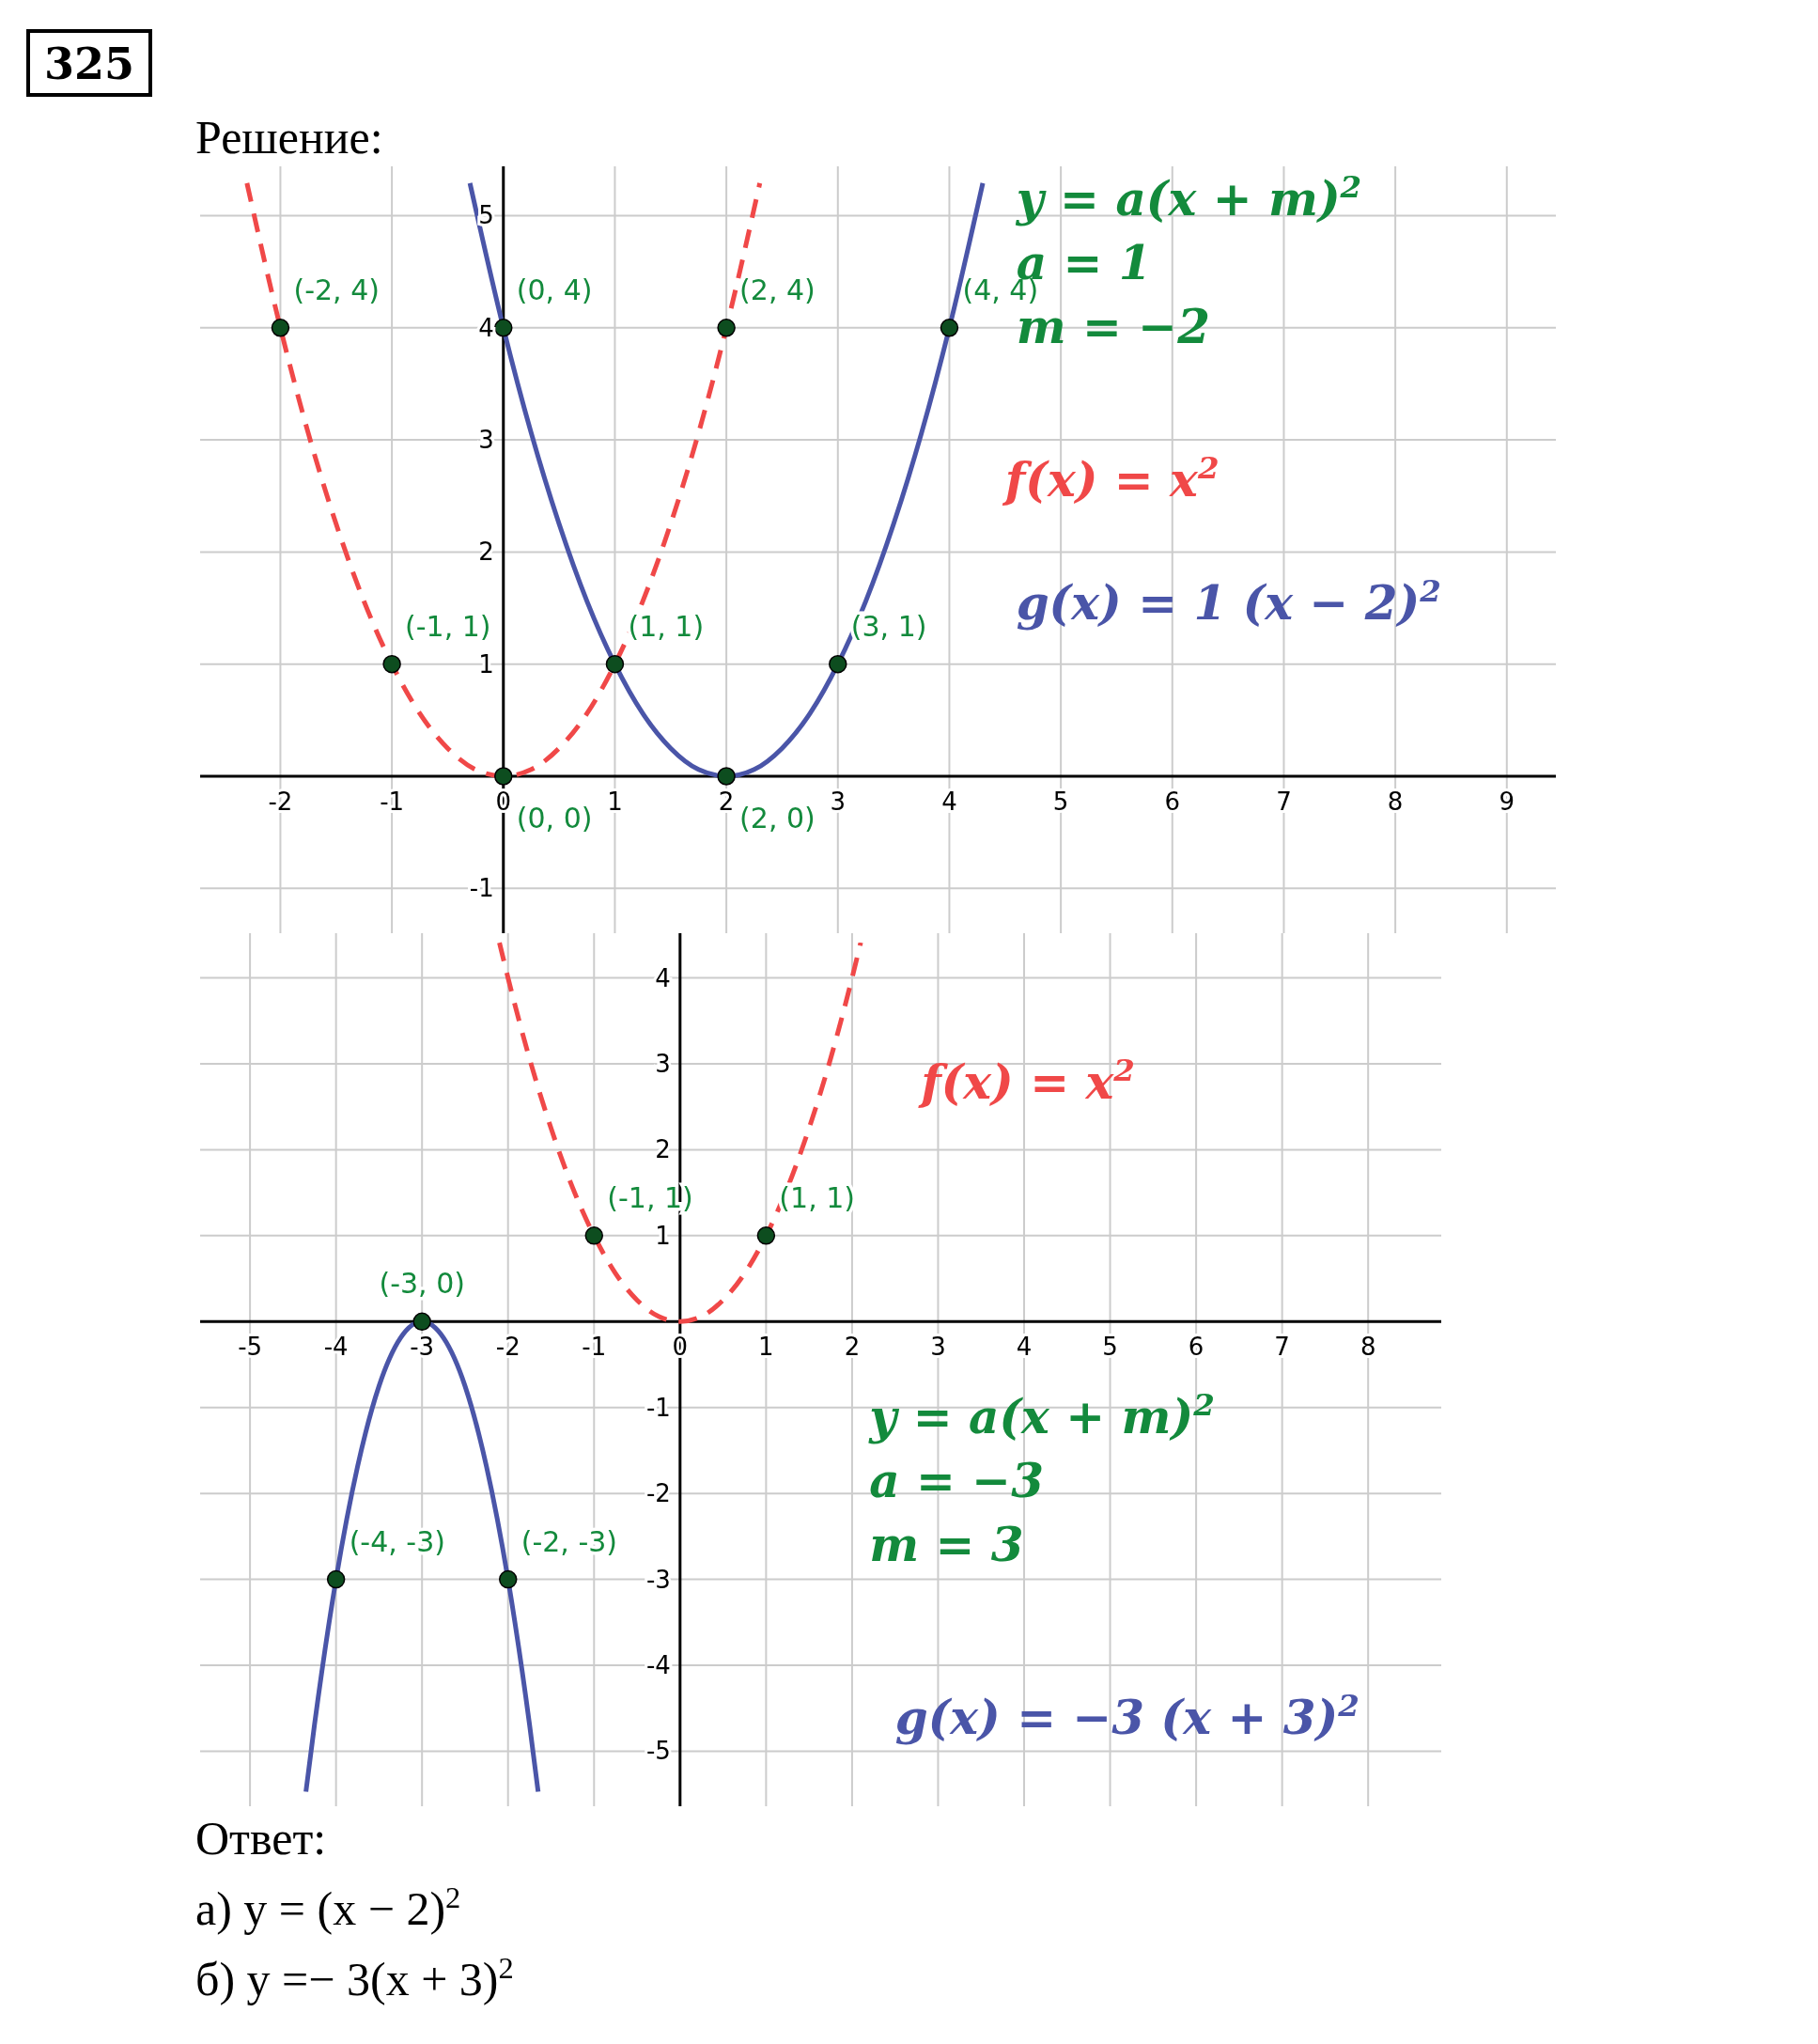 Image resolution: width=1818 pixels, height=2044 pixels. Describe the element at coordinates (289, 137) in the screenshot. I see `chart-subtitle: Решение:` at that location.